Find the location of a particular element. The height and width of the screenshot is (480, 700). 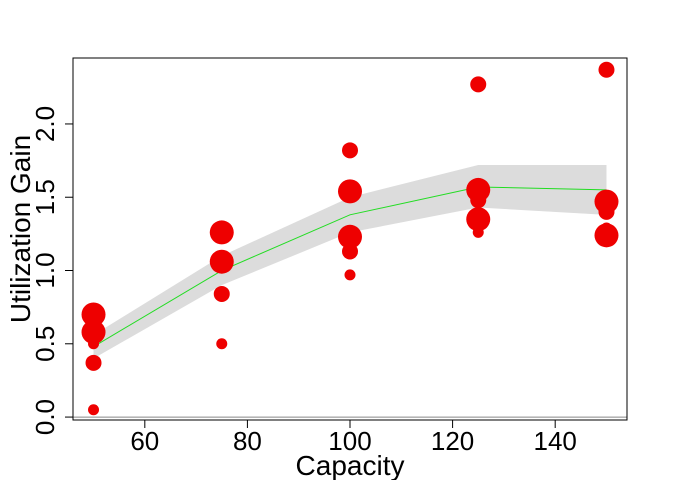

x-tick-label: 100 is located at coordinates (349, 441).